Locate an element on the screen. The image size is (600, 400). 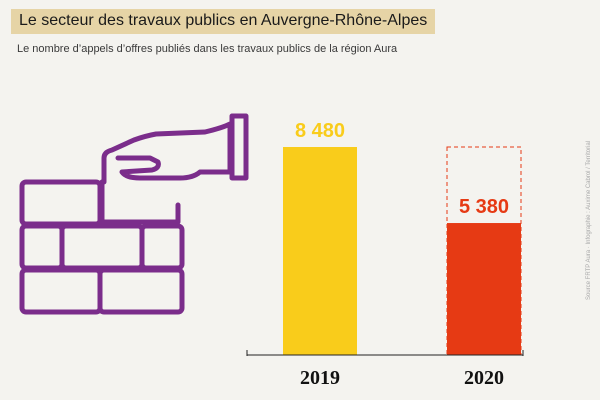
x-tick-label-2019: 2019 is located at coordinates (320, 378).